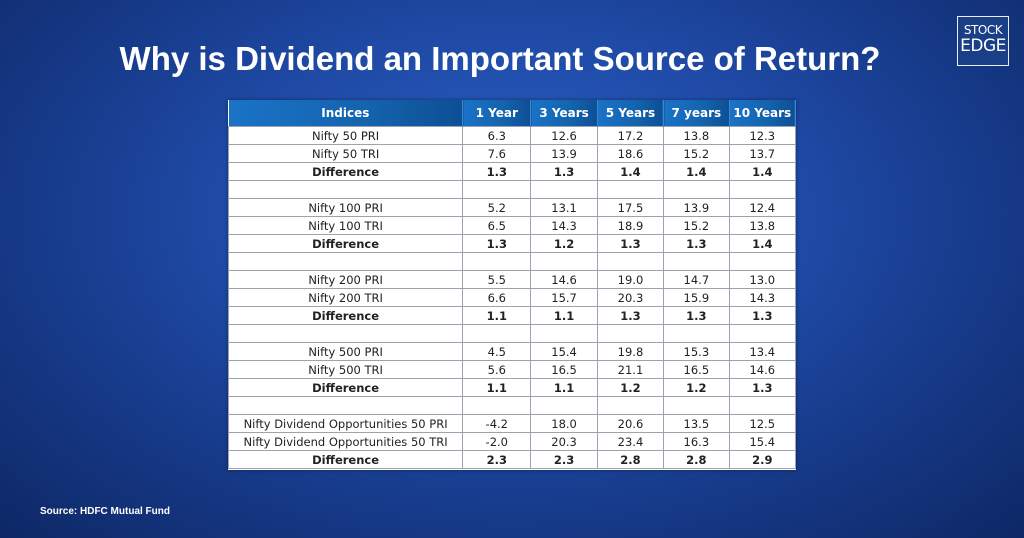 The height and width of the screenshot is (538, 1024). Describe the element at coordinates (696, 135) in the screenshot. I see `value-cell: 13.8` at that location.